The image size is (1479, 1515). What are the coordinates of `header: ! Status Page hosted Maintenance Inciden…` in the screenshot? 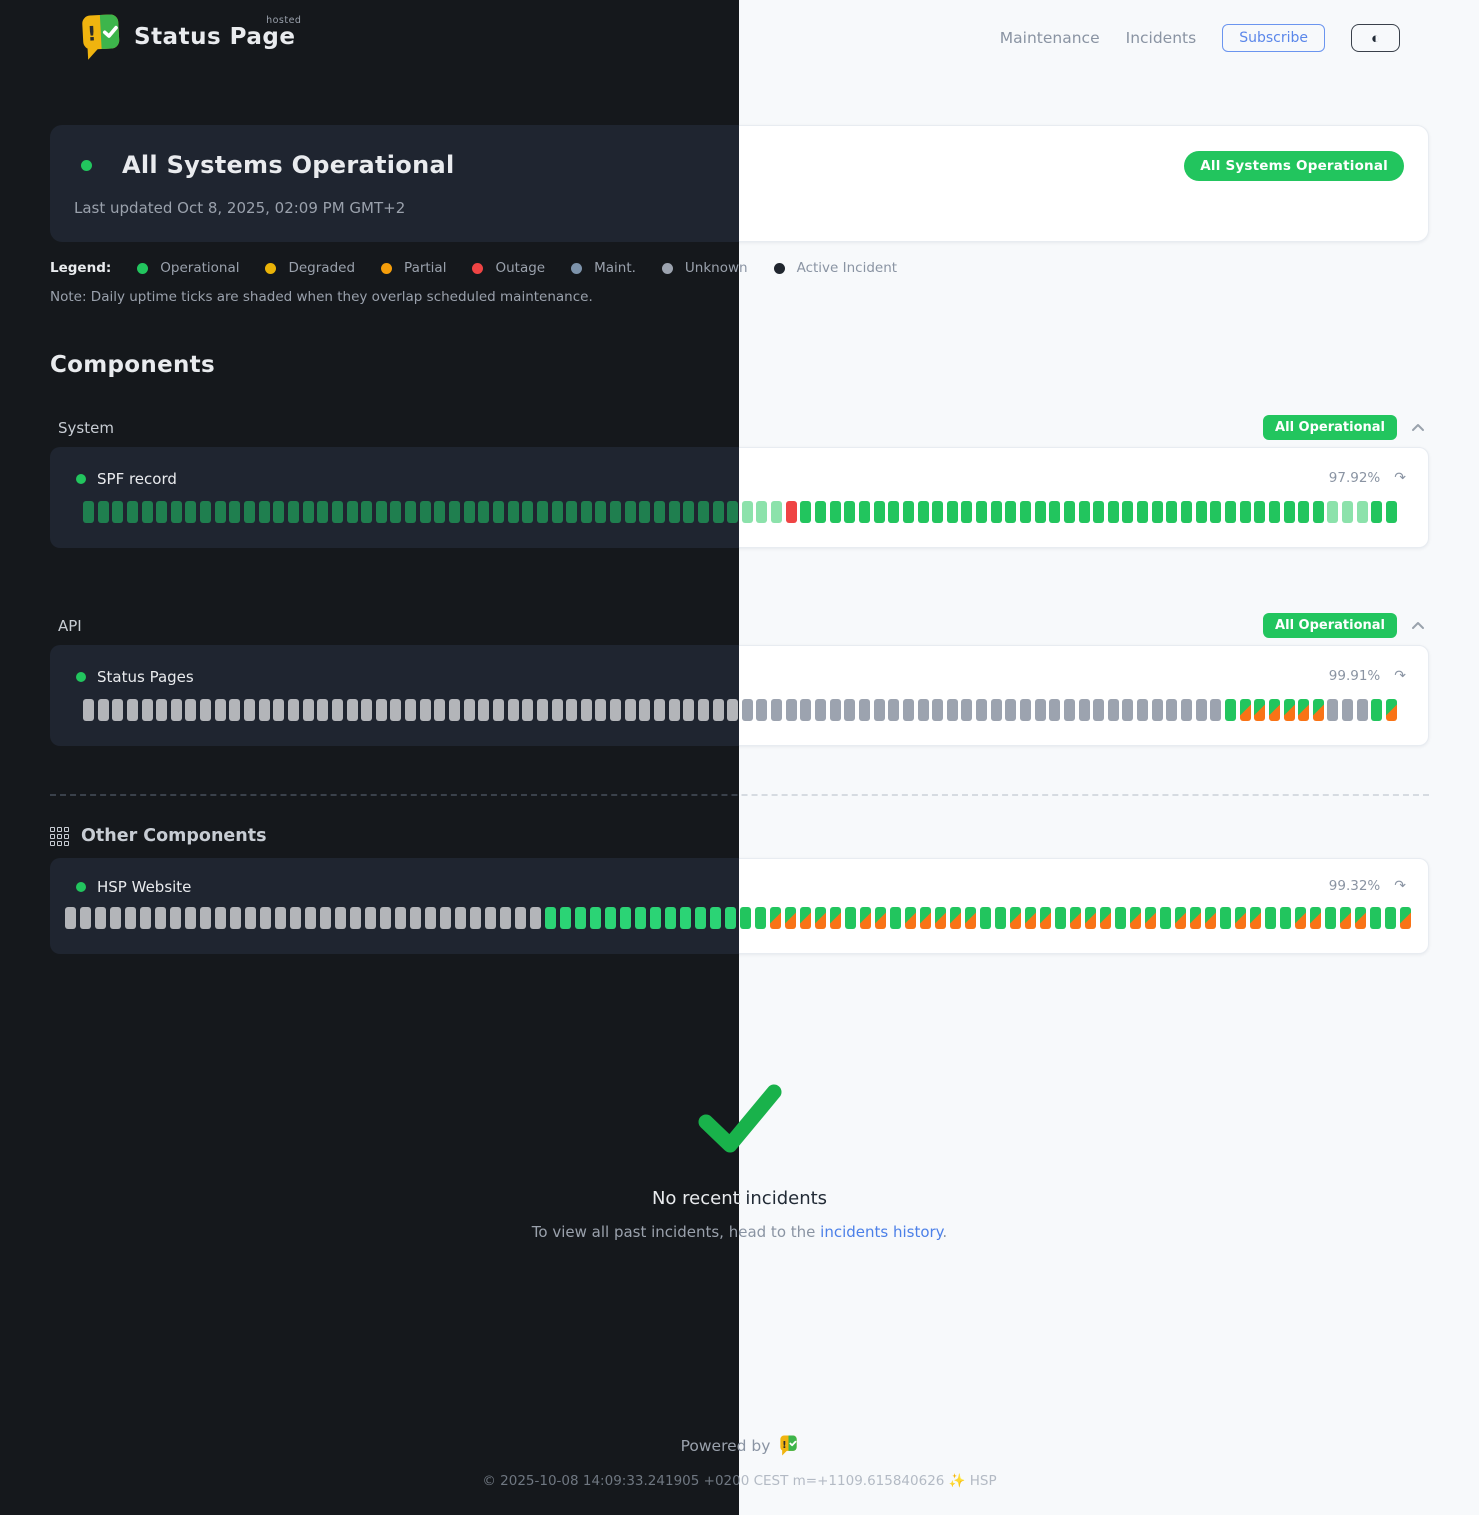 It's located at (1109, 39).